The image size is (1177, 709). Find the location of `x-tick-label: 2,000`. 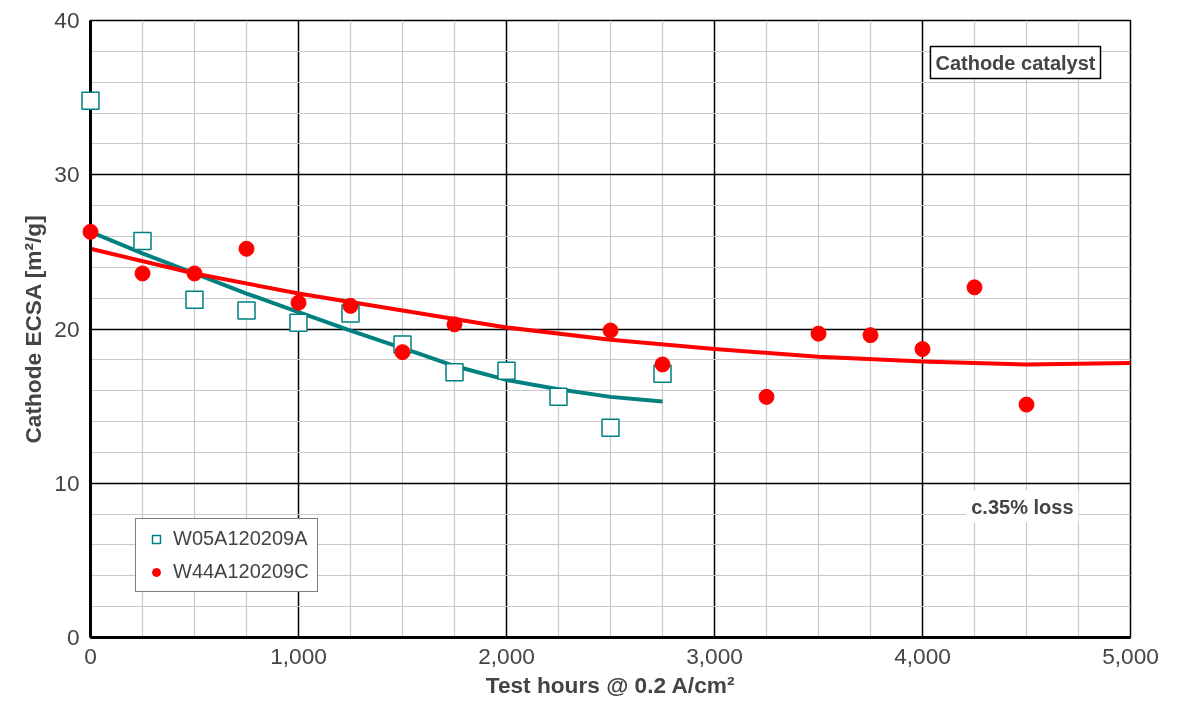

x-tick-label: 2,000 is located at coordinates (506, 655).